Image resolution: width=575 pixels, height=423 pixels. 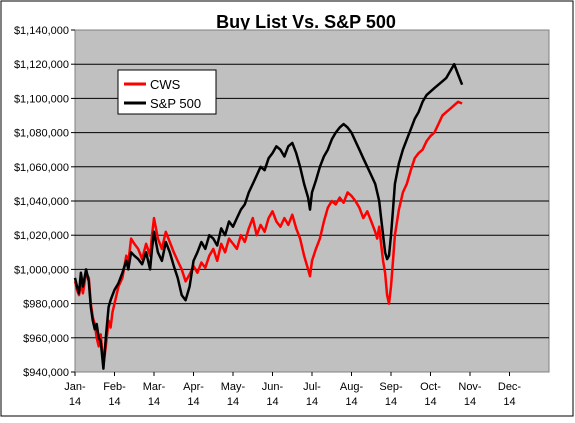 I want to click on legend-box, so click(x=167, y=92).